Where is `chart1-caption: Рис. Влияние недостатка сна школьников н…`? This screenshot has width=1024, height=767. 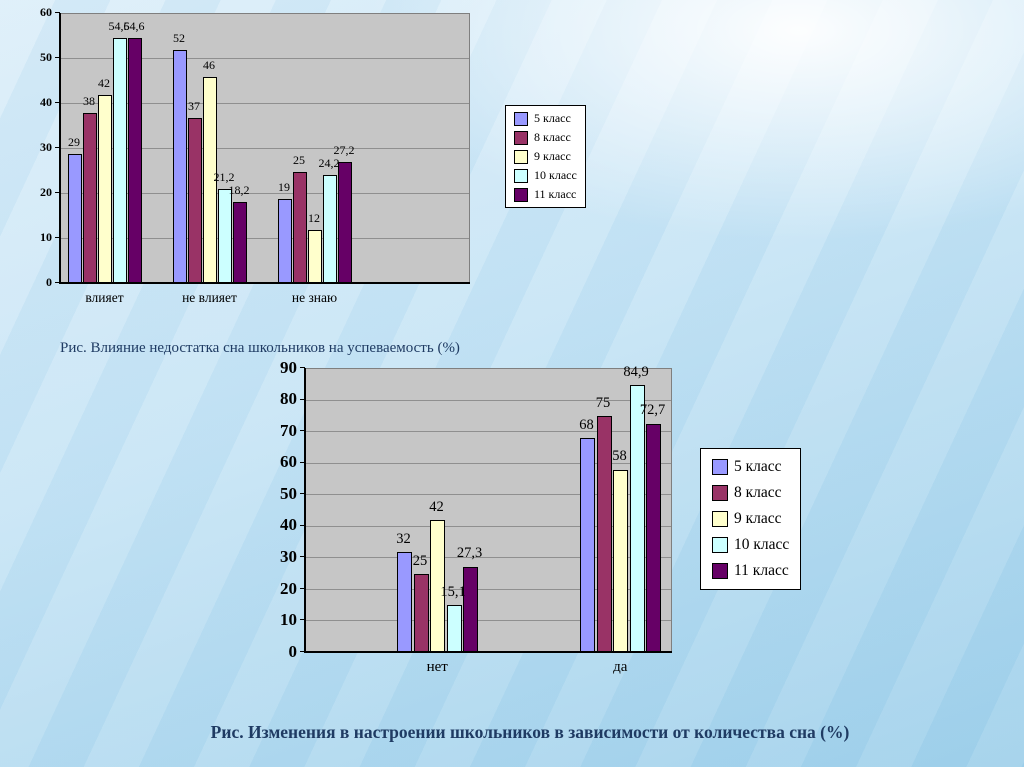
chart1-caption: Рис. Влияние недостатка сна школьников н… is located at coordinates (260, 348).